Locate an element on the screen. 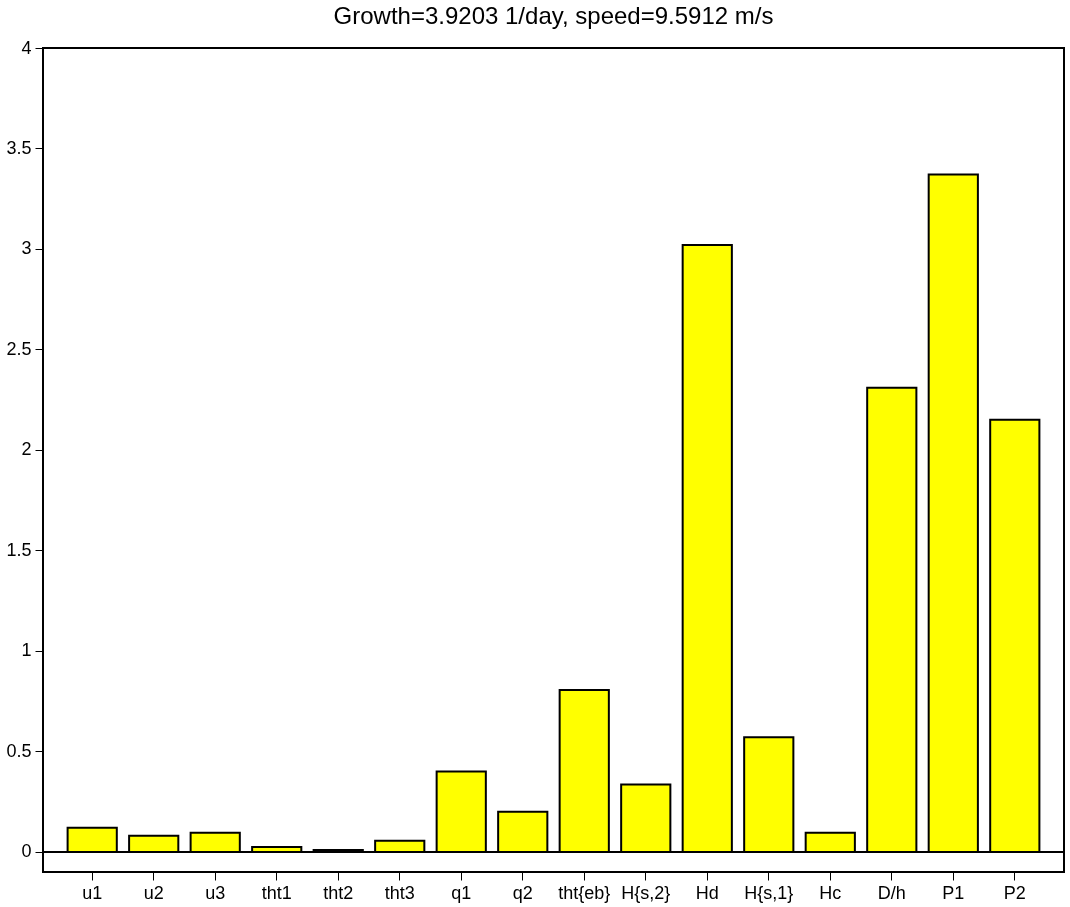  x-tick-label: u1 is located at coordinates (92, 892).